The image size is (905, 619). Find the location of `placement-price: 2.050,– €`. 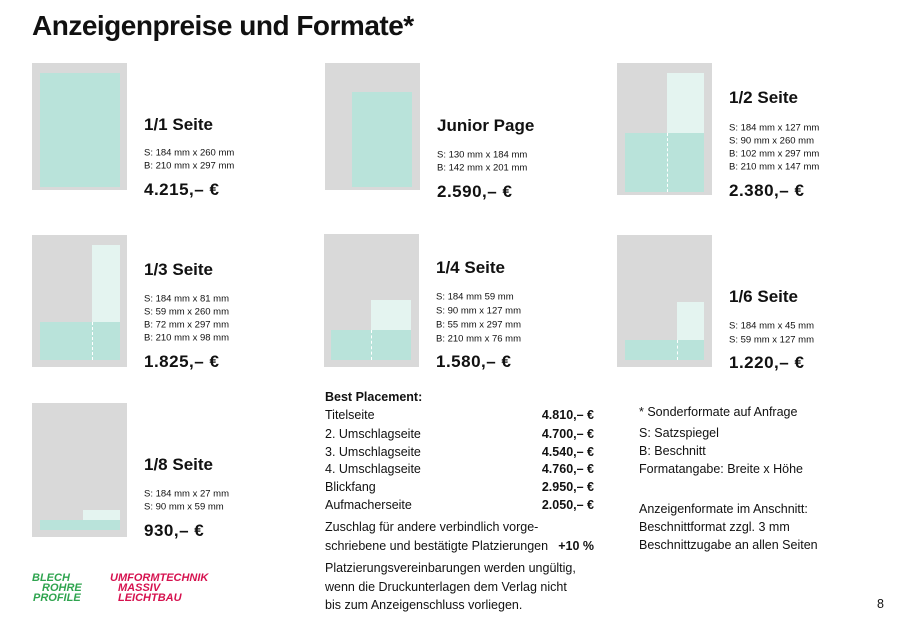

placement-price: 2.050,– € is located at coordinates (567, 505).